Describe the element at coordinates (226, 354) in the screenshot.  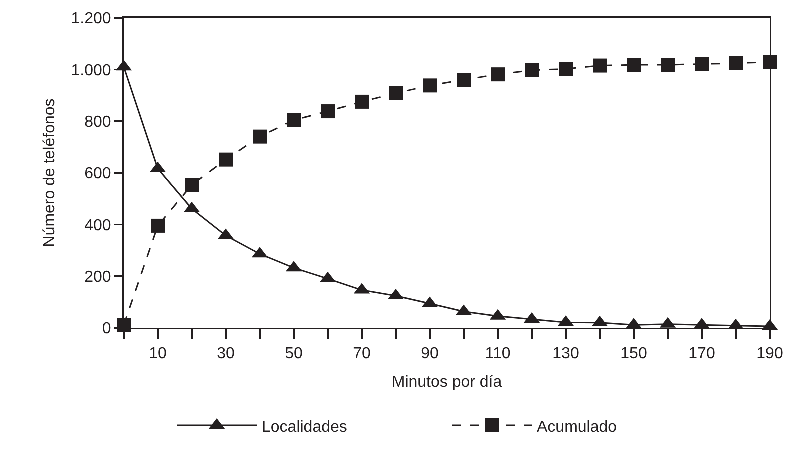
I see `x-tick-label: 30` at that location.